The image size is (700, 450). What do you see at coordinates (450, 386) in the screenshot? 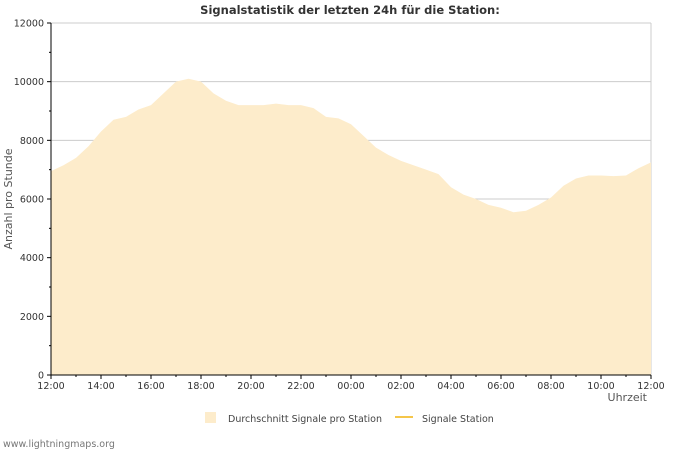
I see `x-tick-label: 04:00` at bounding box center [450, 386].